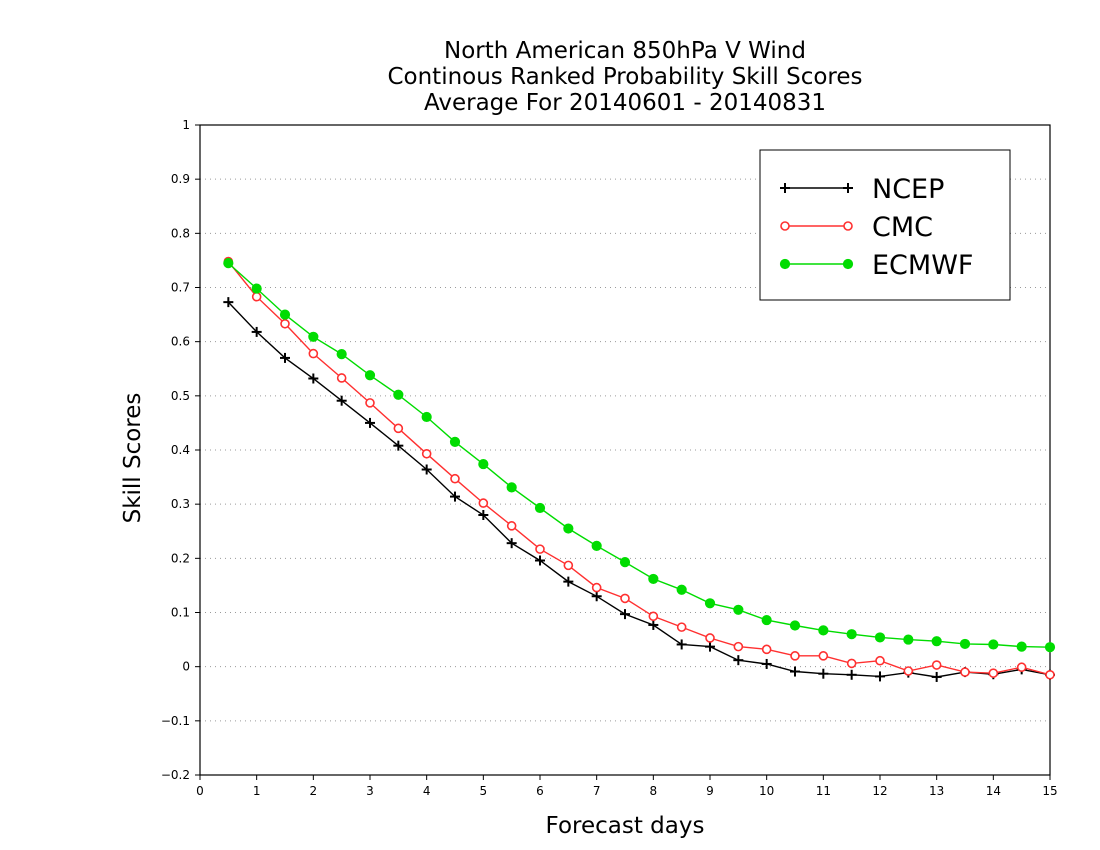 The width and height of the screenshot is (1100, 850). What do you see at coordinates (175, 721) in the screenshot?
I see `y-tick-label: −0.1` at bounding box center [175, 721].